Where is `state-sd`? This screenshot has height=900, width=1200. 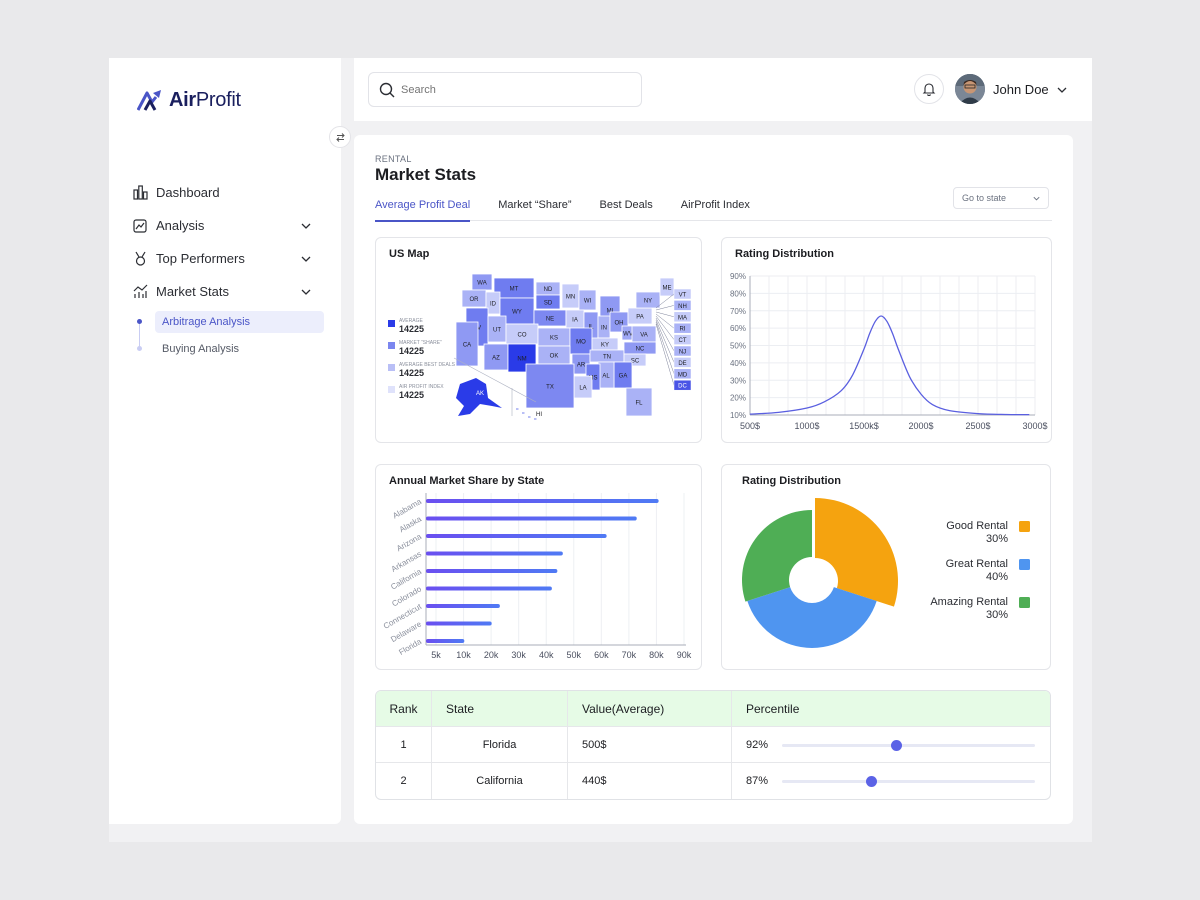
state-sd is located at coordinates (548, 302).